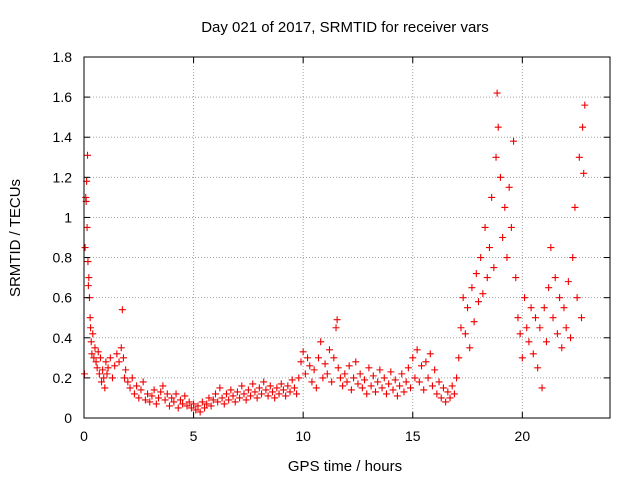  Describe the element at coordinates (68, 418) in the screenshot. I see `y-tick-label: 0` at that location.